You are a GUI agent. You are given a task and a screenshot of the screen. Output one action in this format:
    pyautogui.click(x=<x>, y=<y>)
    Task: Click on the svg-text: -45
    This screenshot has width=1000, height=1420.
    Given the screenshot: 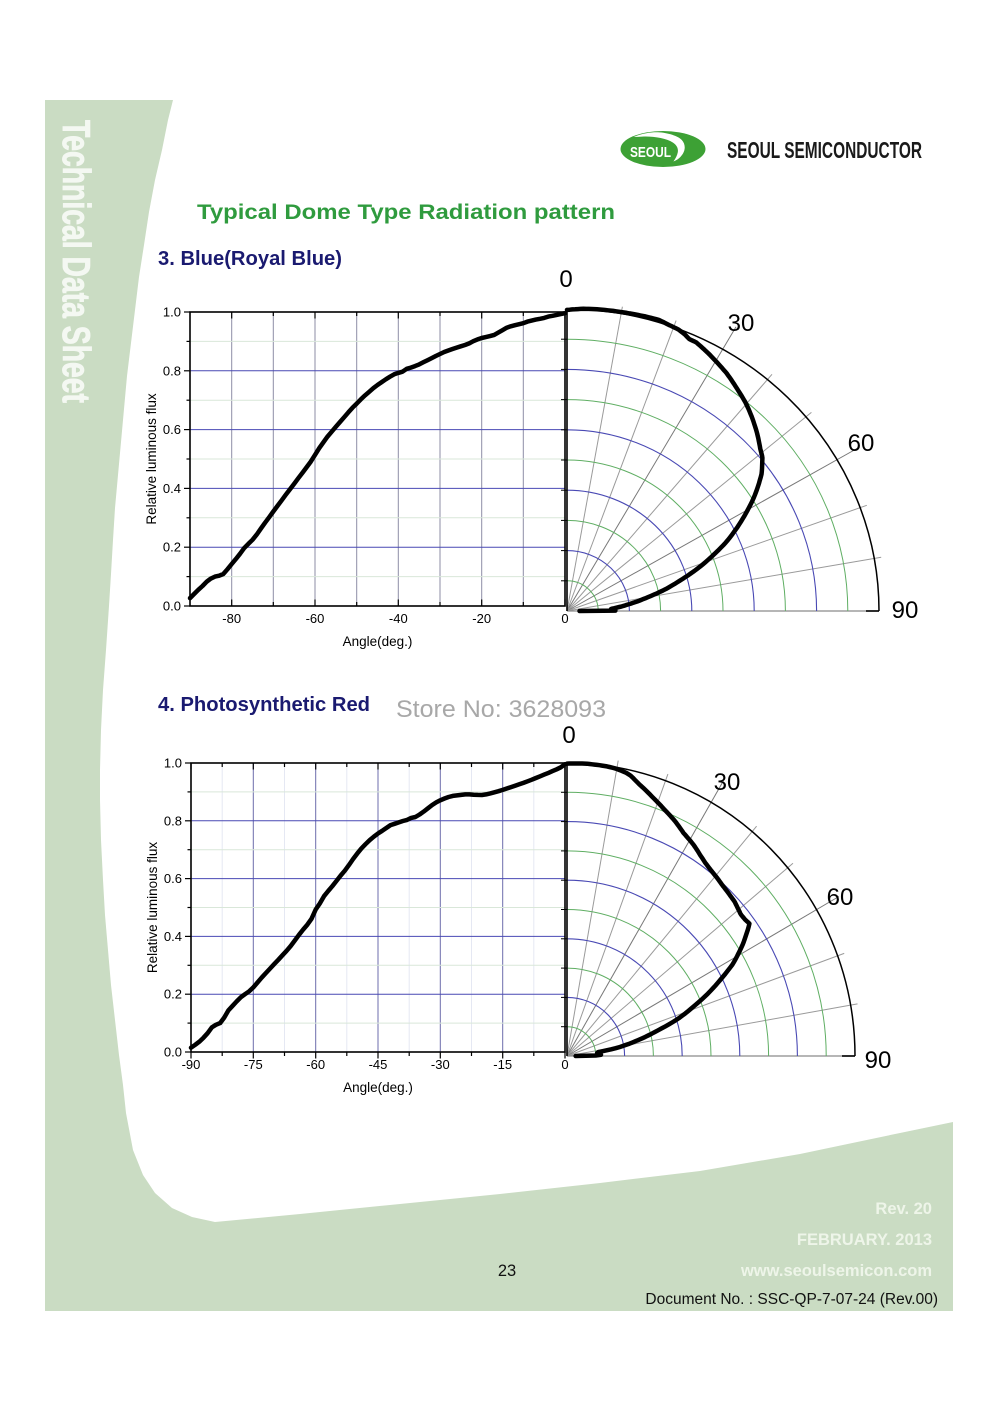 What is the action you would take?
    pyautogui.click(x=378, y=1064)
    